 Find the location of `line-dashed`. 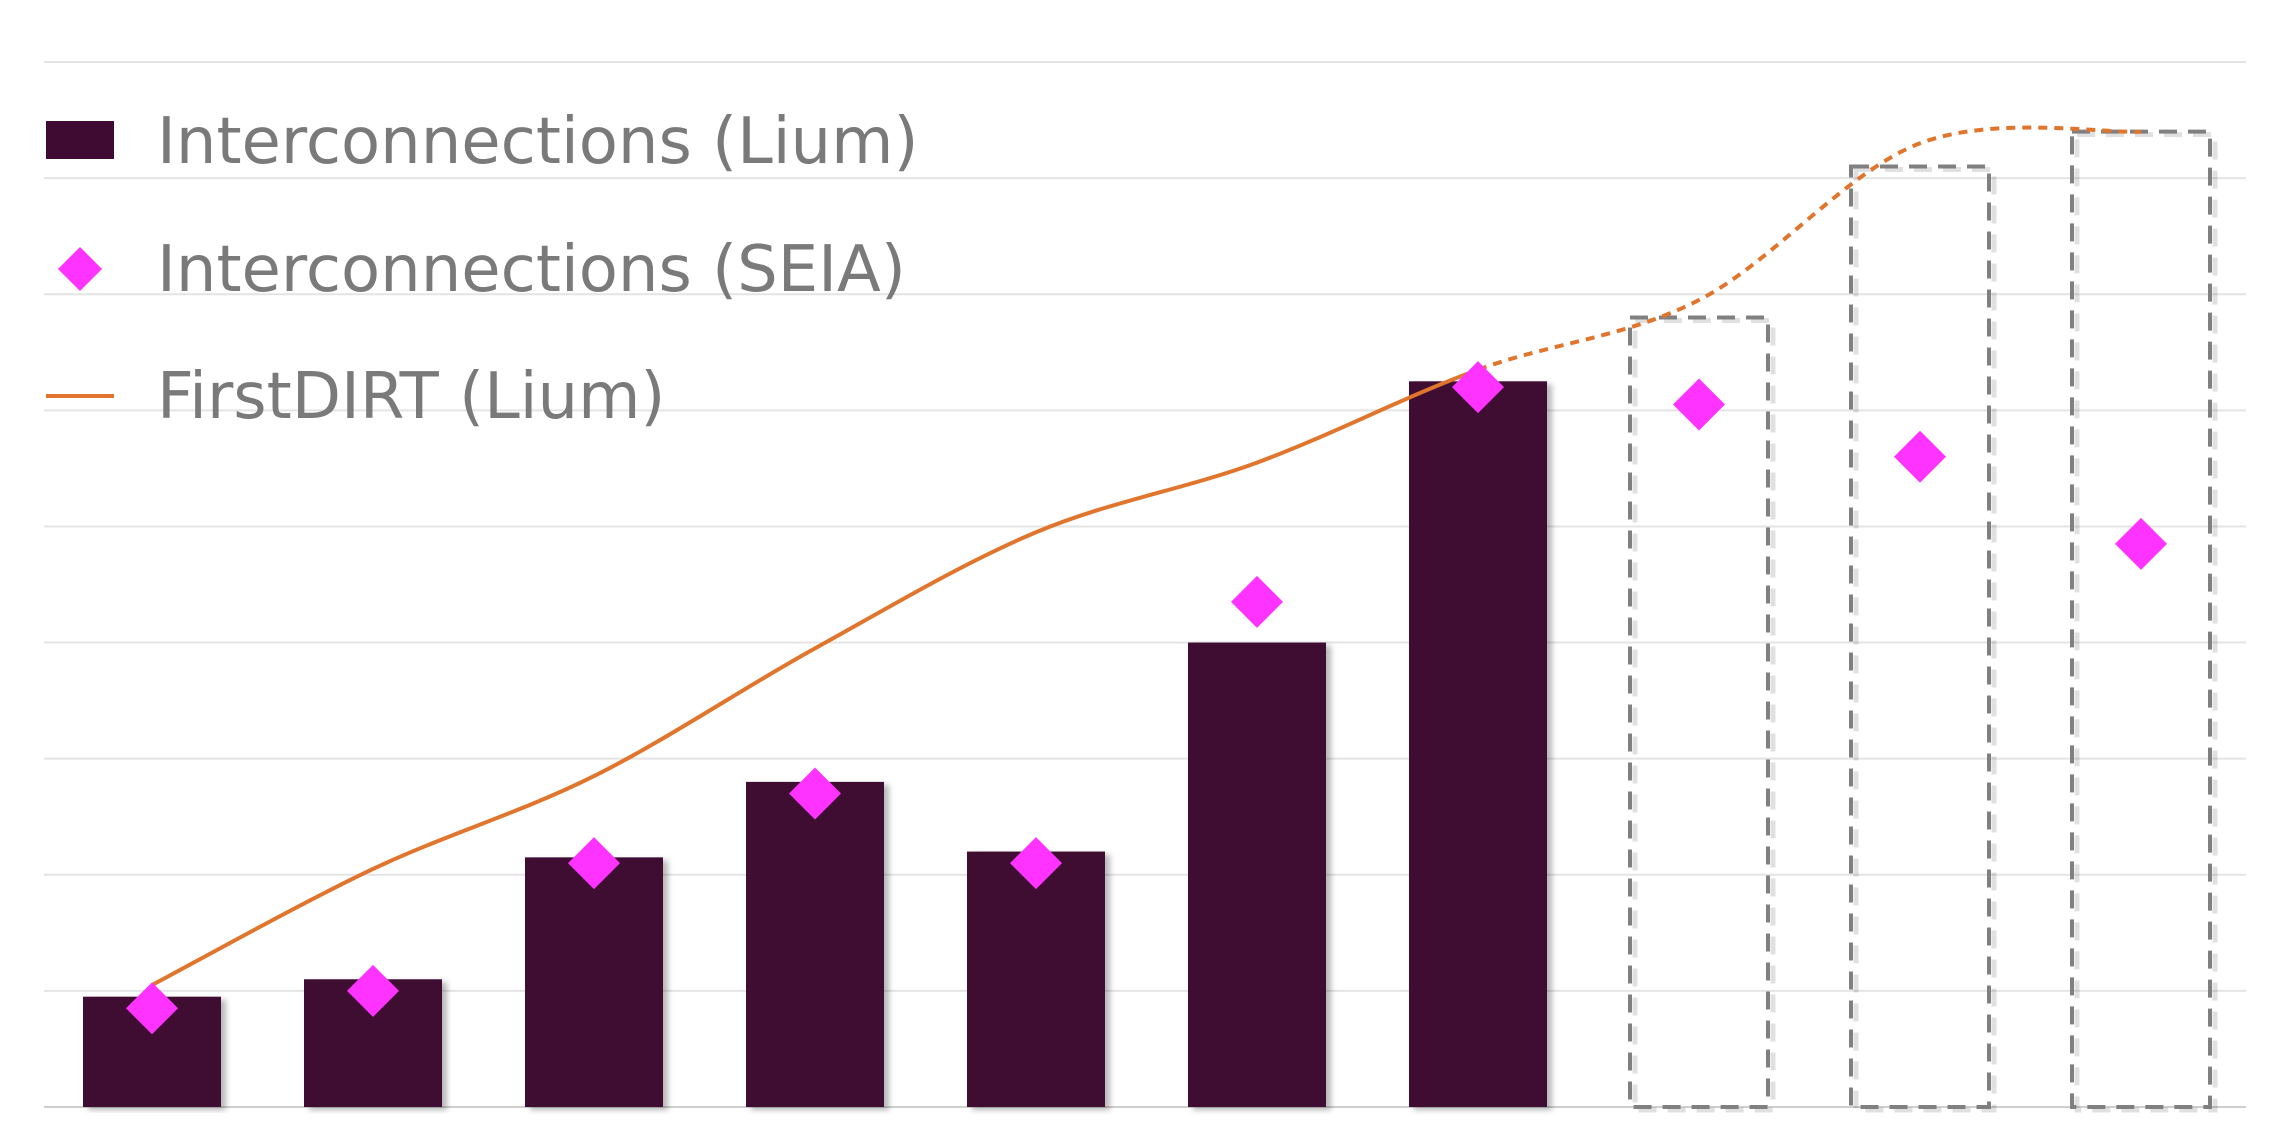

line-dashed is located at coordinates (1809, 248).